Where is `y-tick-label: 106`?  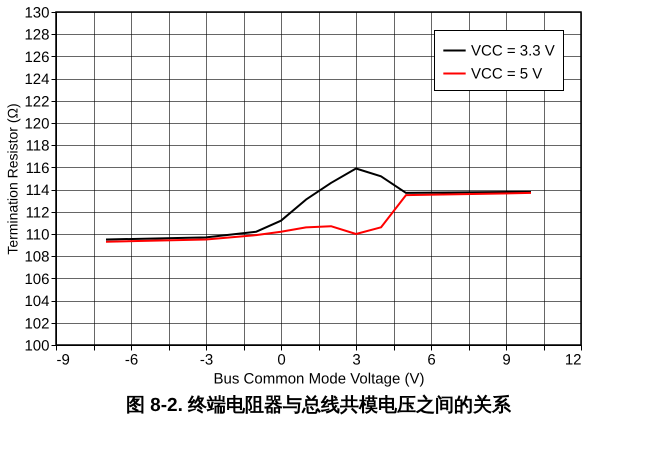
y-tick-label: 106 is located at coordinates (37, 279).